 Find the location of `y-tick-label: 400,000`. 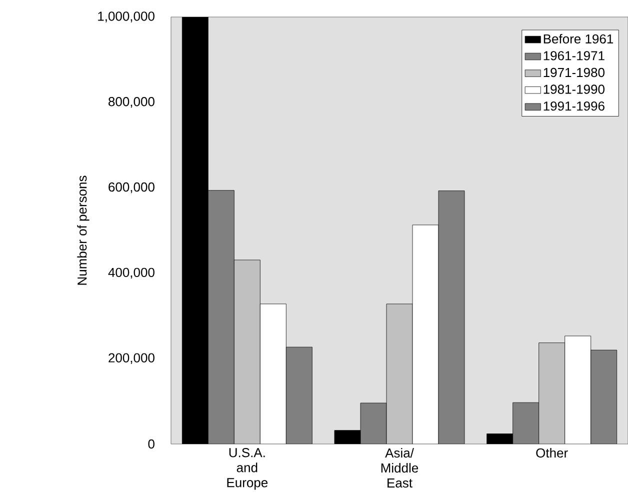

y-tick-label: 400,000 is located at coordinates (131, 273).